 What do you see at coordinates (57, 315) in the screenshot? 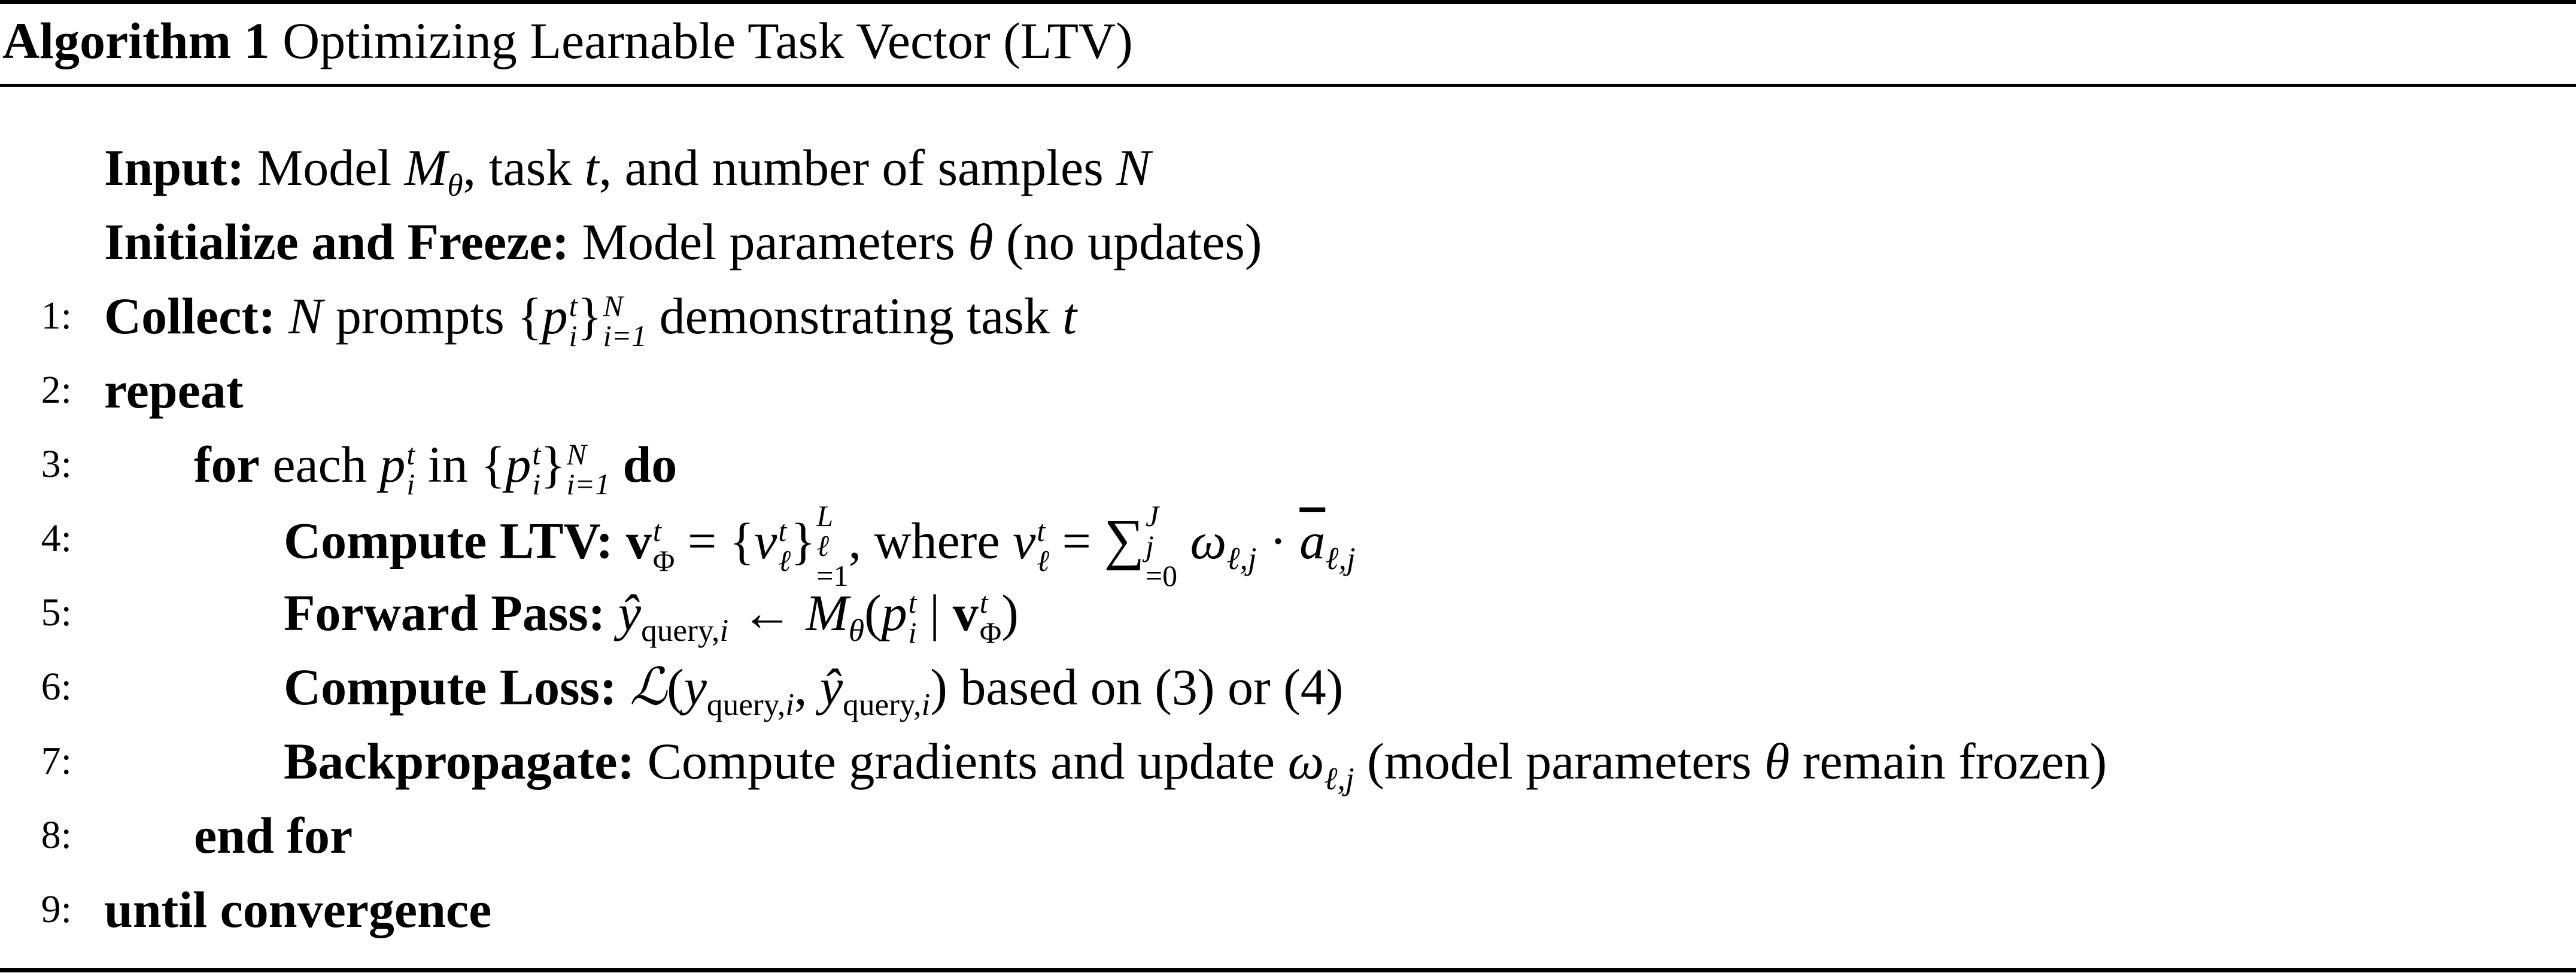
I see `line-number: 1:` at bounding box center [57, 315].